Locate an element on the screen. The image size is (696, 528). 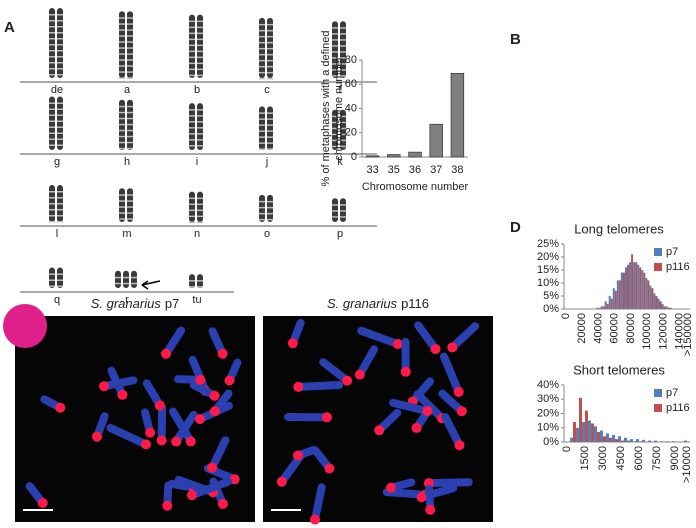
arrow is located at coordinates (151, 285).